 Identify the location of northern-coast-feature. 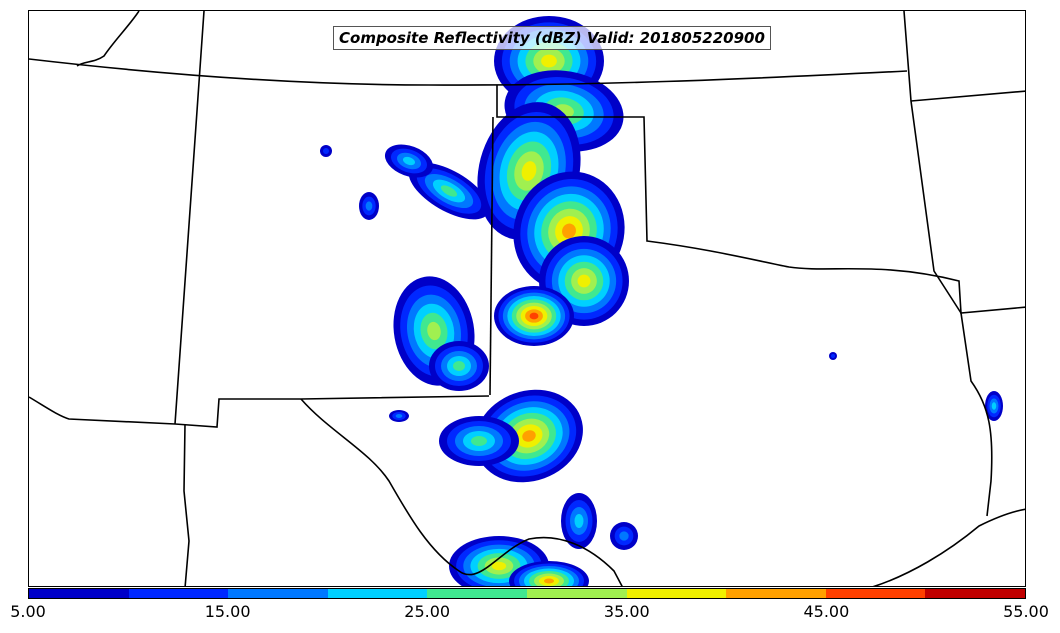
(108, 39).